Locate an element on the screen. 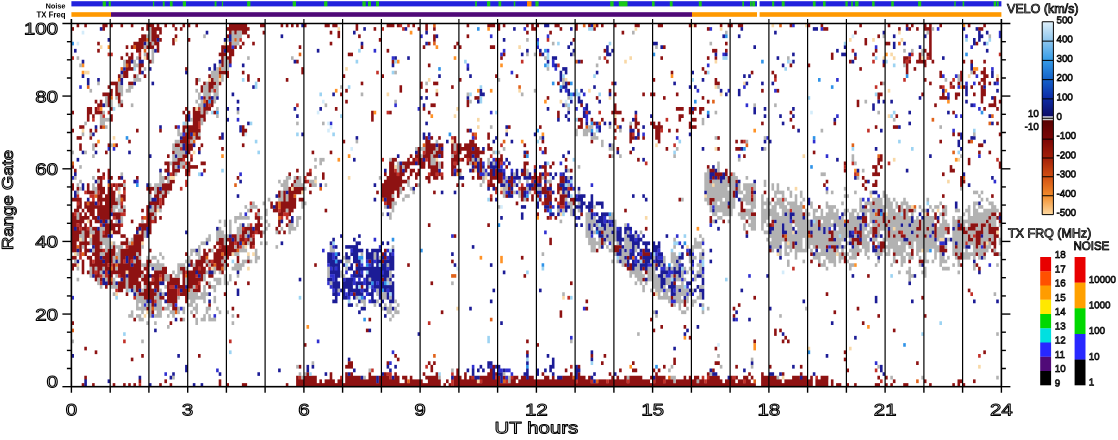 The height and width of the screenshot is (440, 1118). svg-text: 16 is located at coordinates (1060, 284).